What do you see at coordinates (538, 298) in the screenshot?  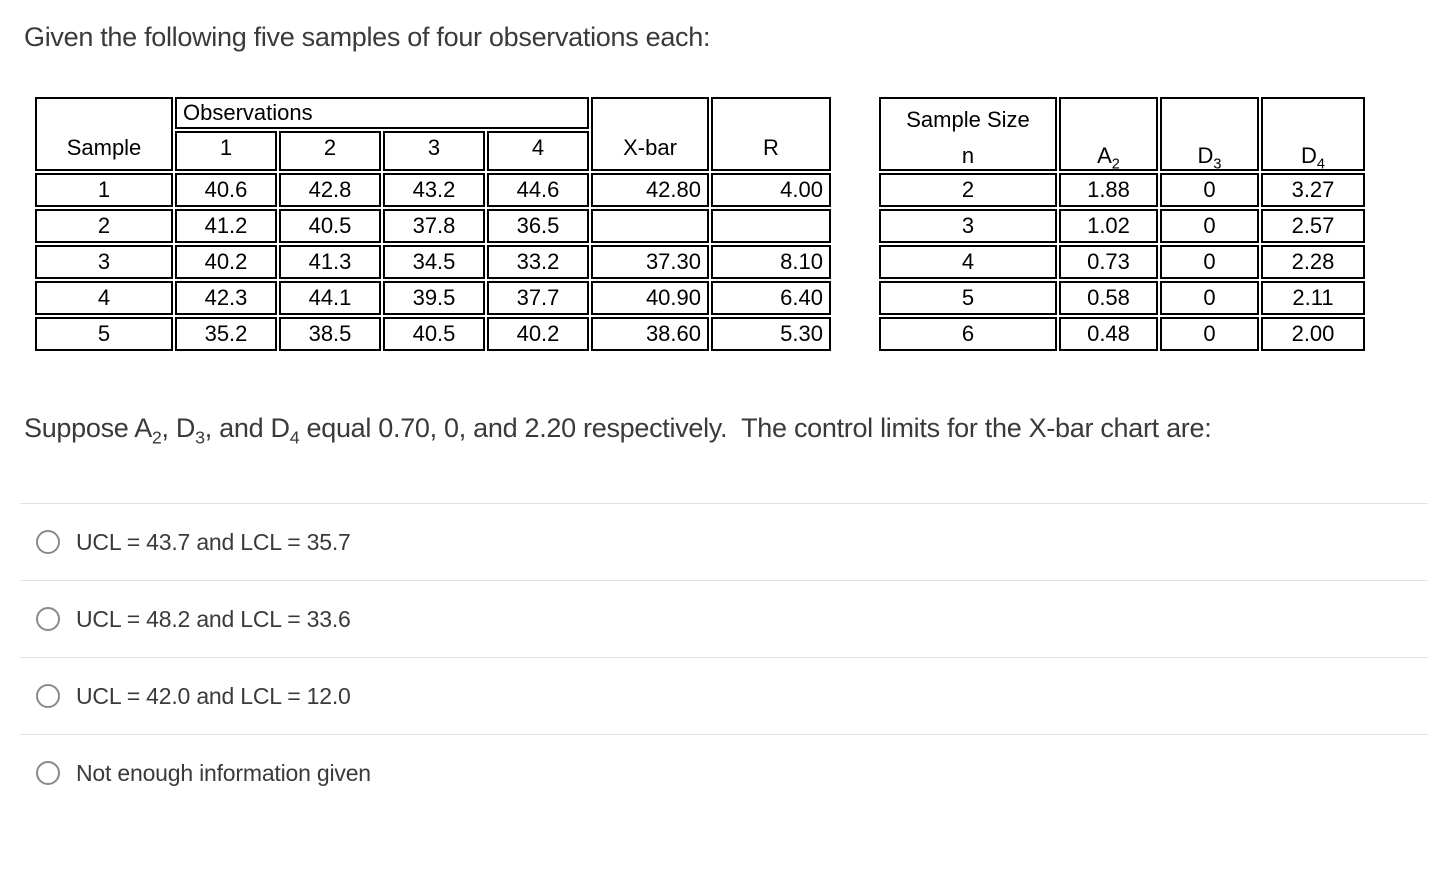 I see `obs-value: 37.7` at bounding box center [538, 298].